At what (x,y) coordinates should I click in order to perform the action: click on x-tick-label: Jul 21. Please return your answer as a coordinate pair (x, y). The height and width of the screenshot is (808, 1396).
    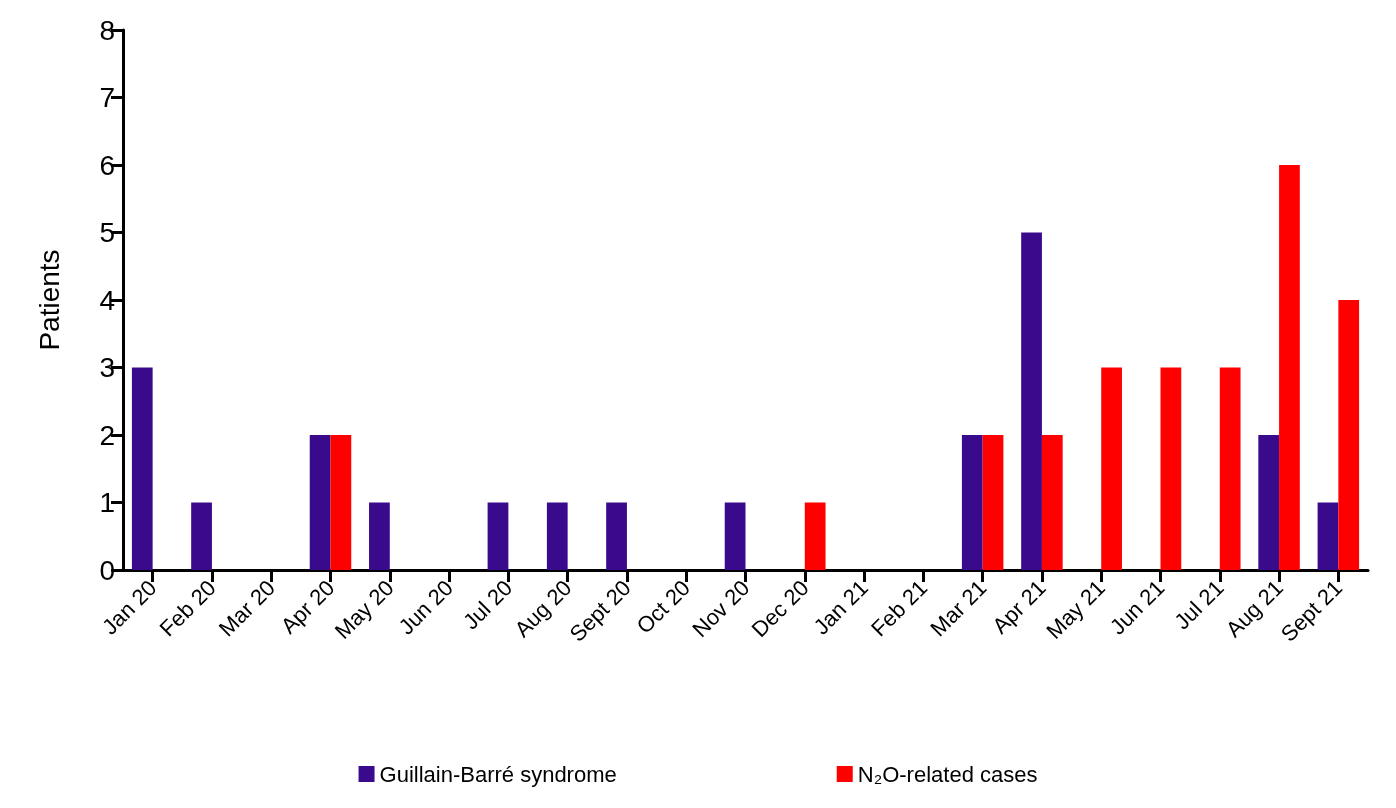
    Looking at the image, I should click on (1199, 605).